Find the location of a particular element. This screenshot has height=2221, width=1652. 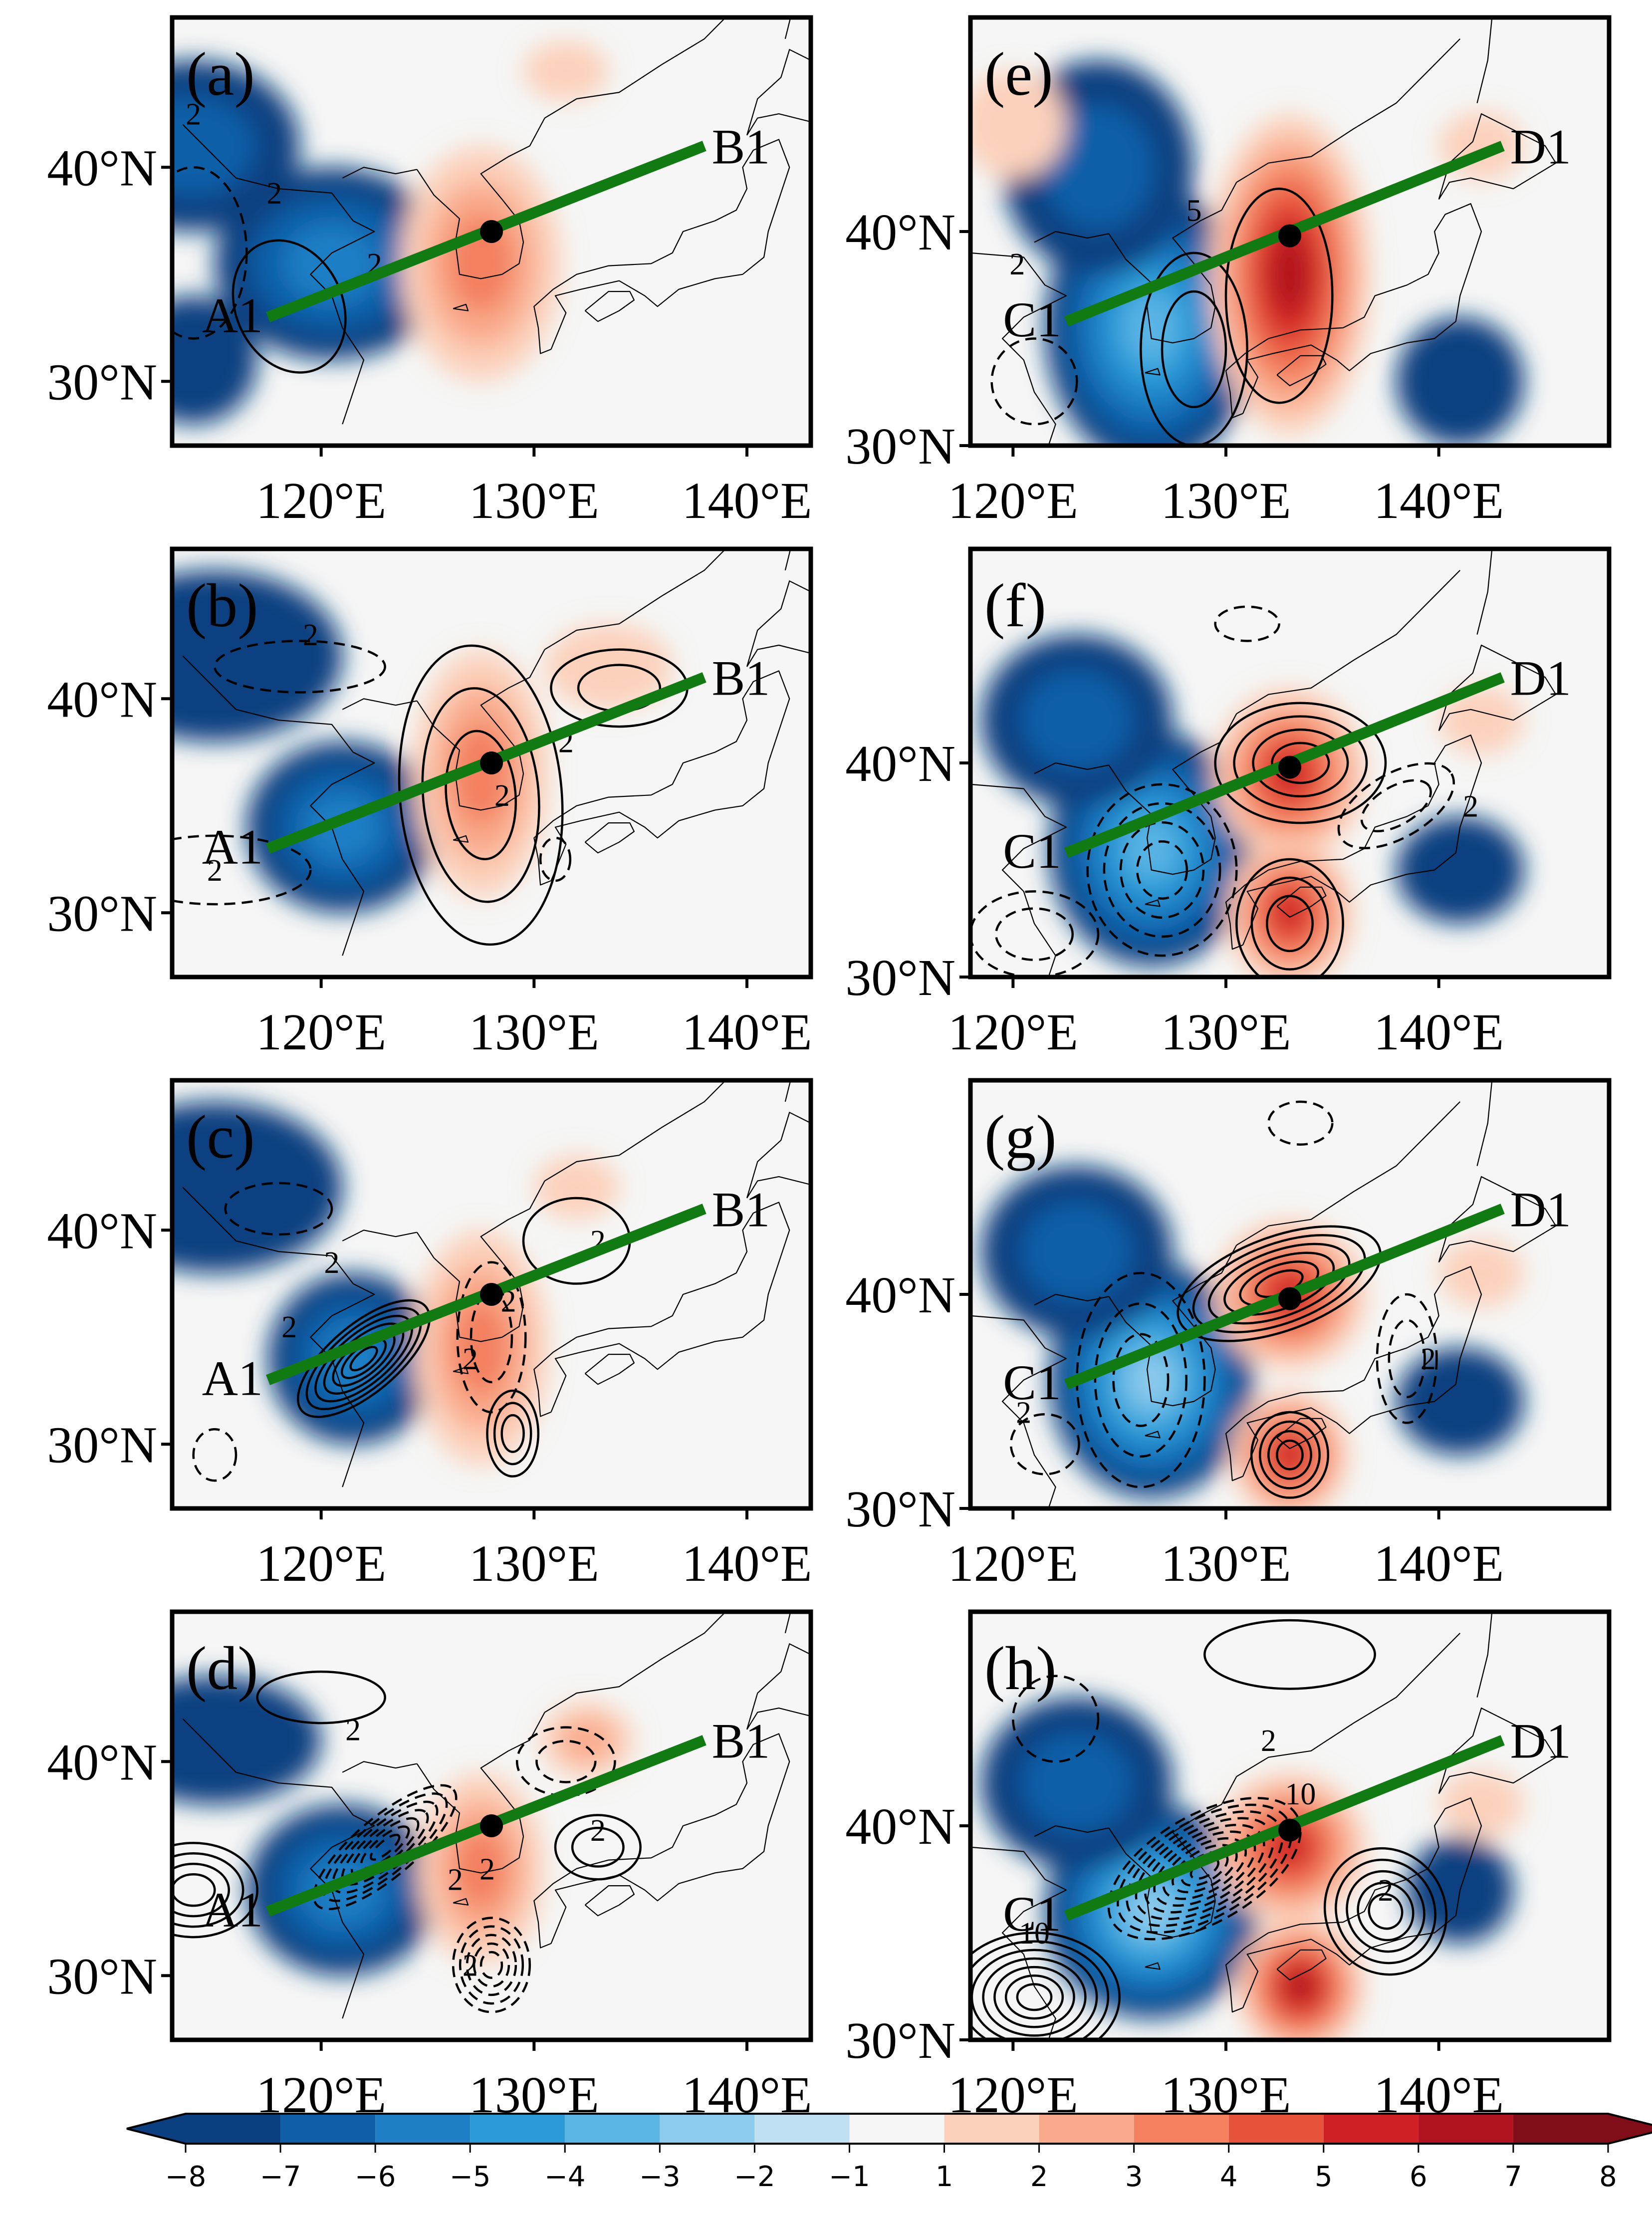

colorbar-tick-label: −8 is located at coordinates (186, 2177).